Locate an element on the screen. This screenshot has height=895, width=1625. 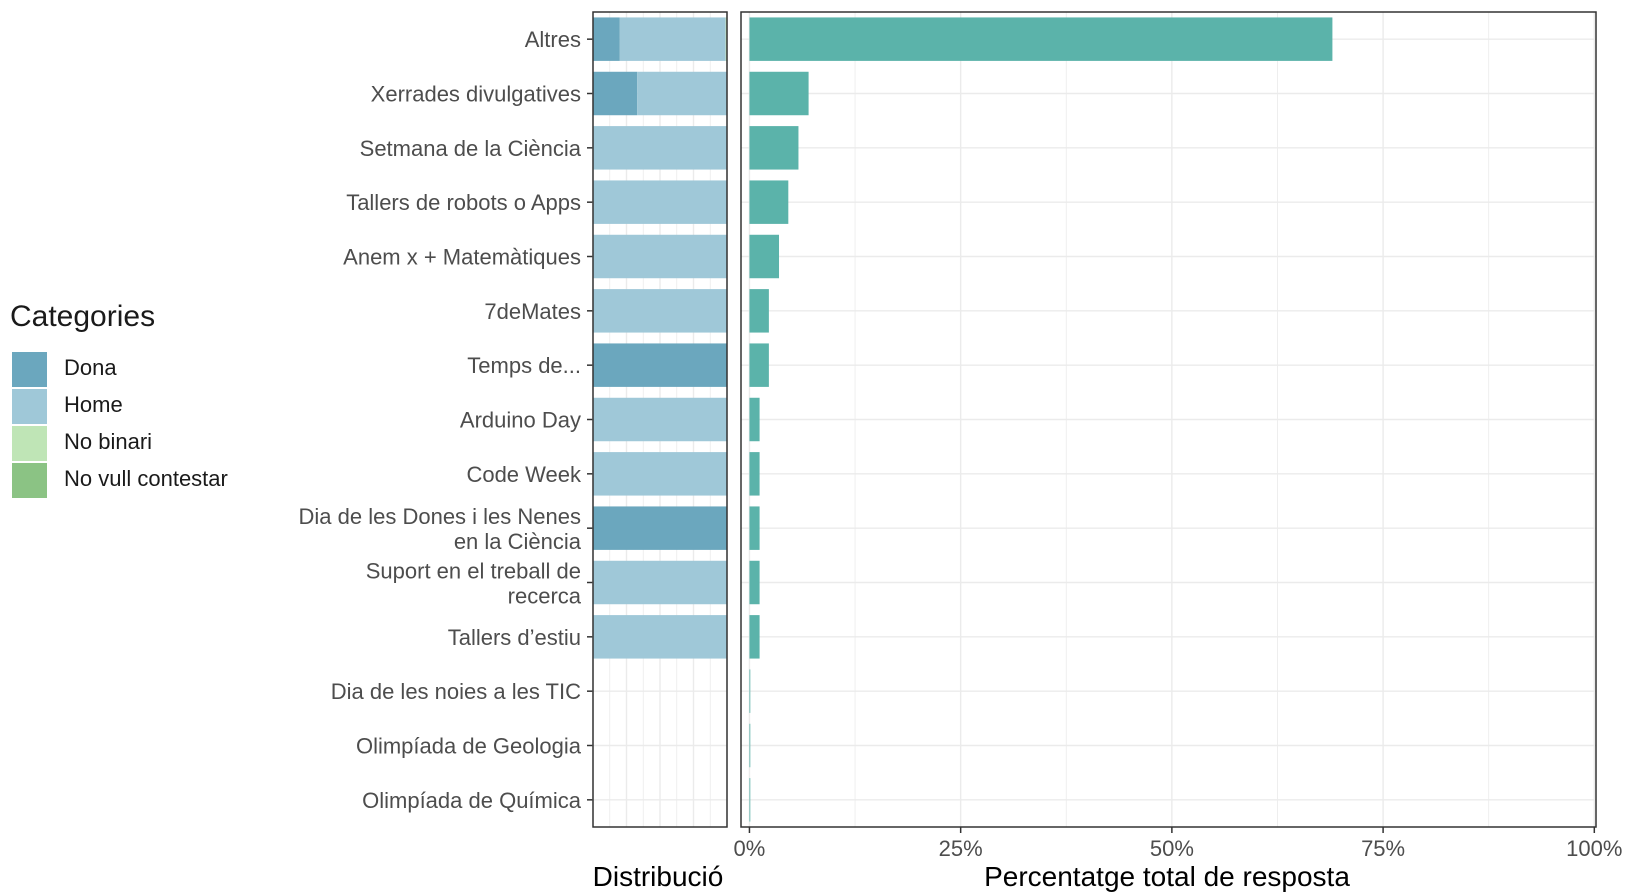
category-label: 7deMates is located at coordinates (532, 311).